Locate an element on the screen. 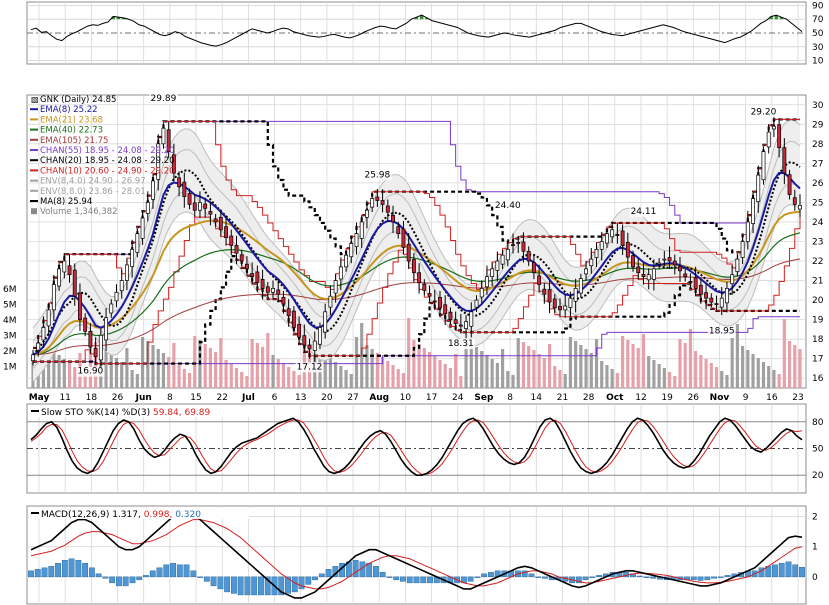 Image resolution: width=829 pixels, height=605 pixels. rsi-tick-label: 50 is located at coordinates (818, 34).